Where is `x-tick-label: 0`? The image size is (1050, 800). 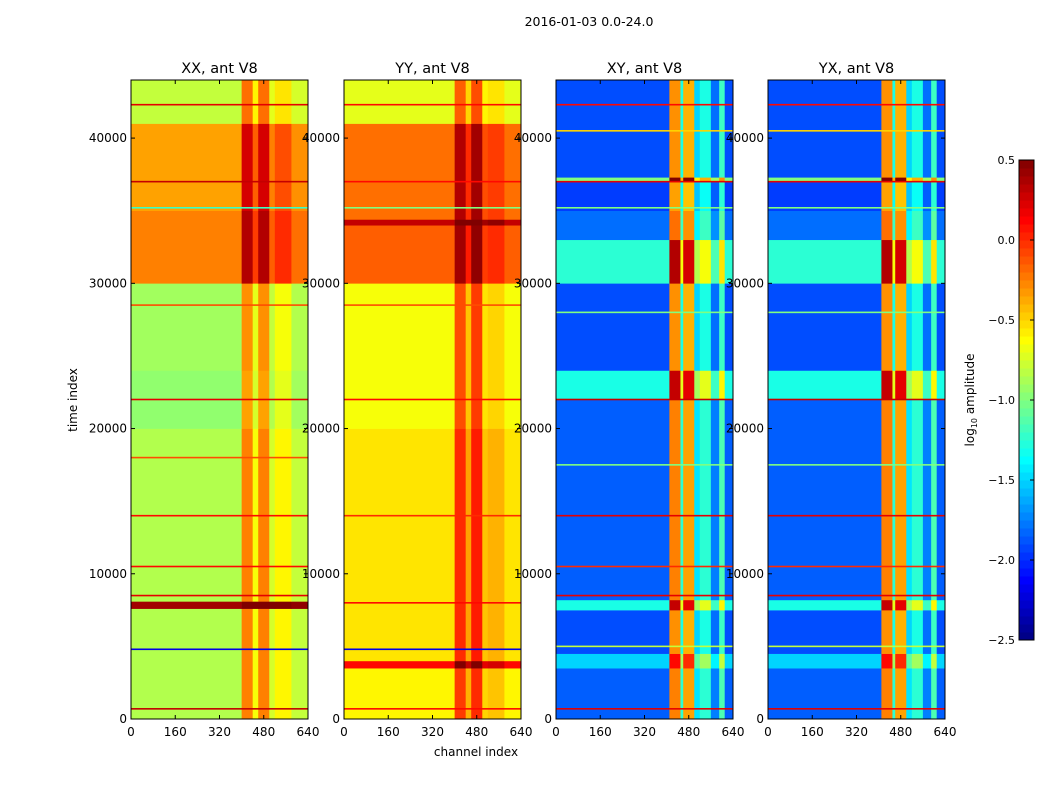
x-tick-label: 0 is located at coordinates (768, 732).